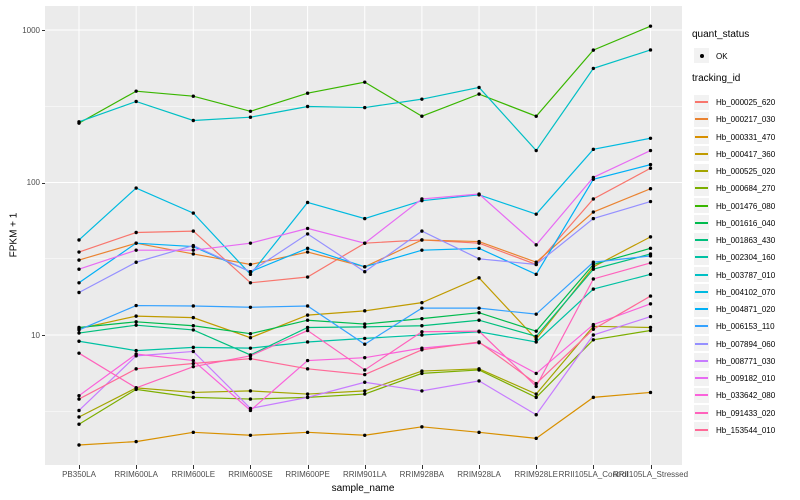 The image size is (800, 500). I want to click on legend-label-Hb_003787_010: Hb_003787_010, so click(746, 275).